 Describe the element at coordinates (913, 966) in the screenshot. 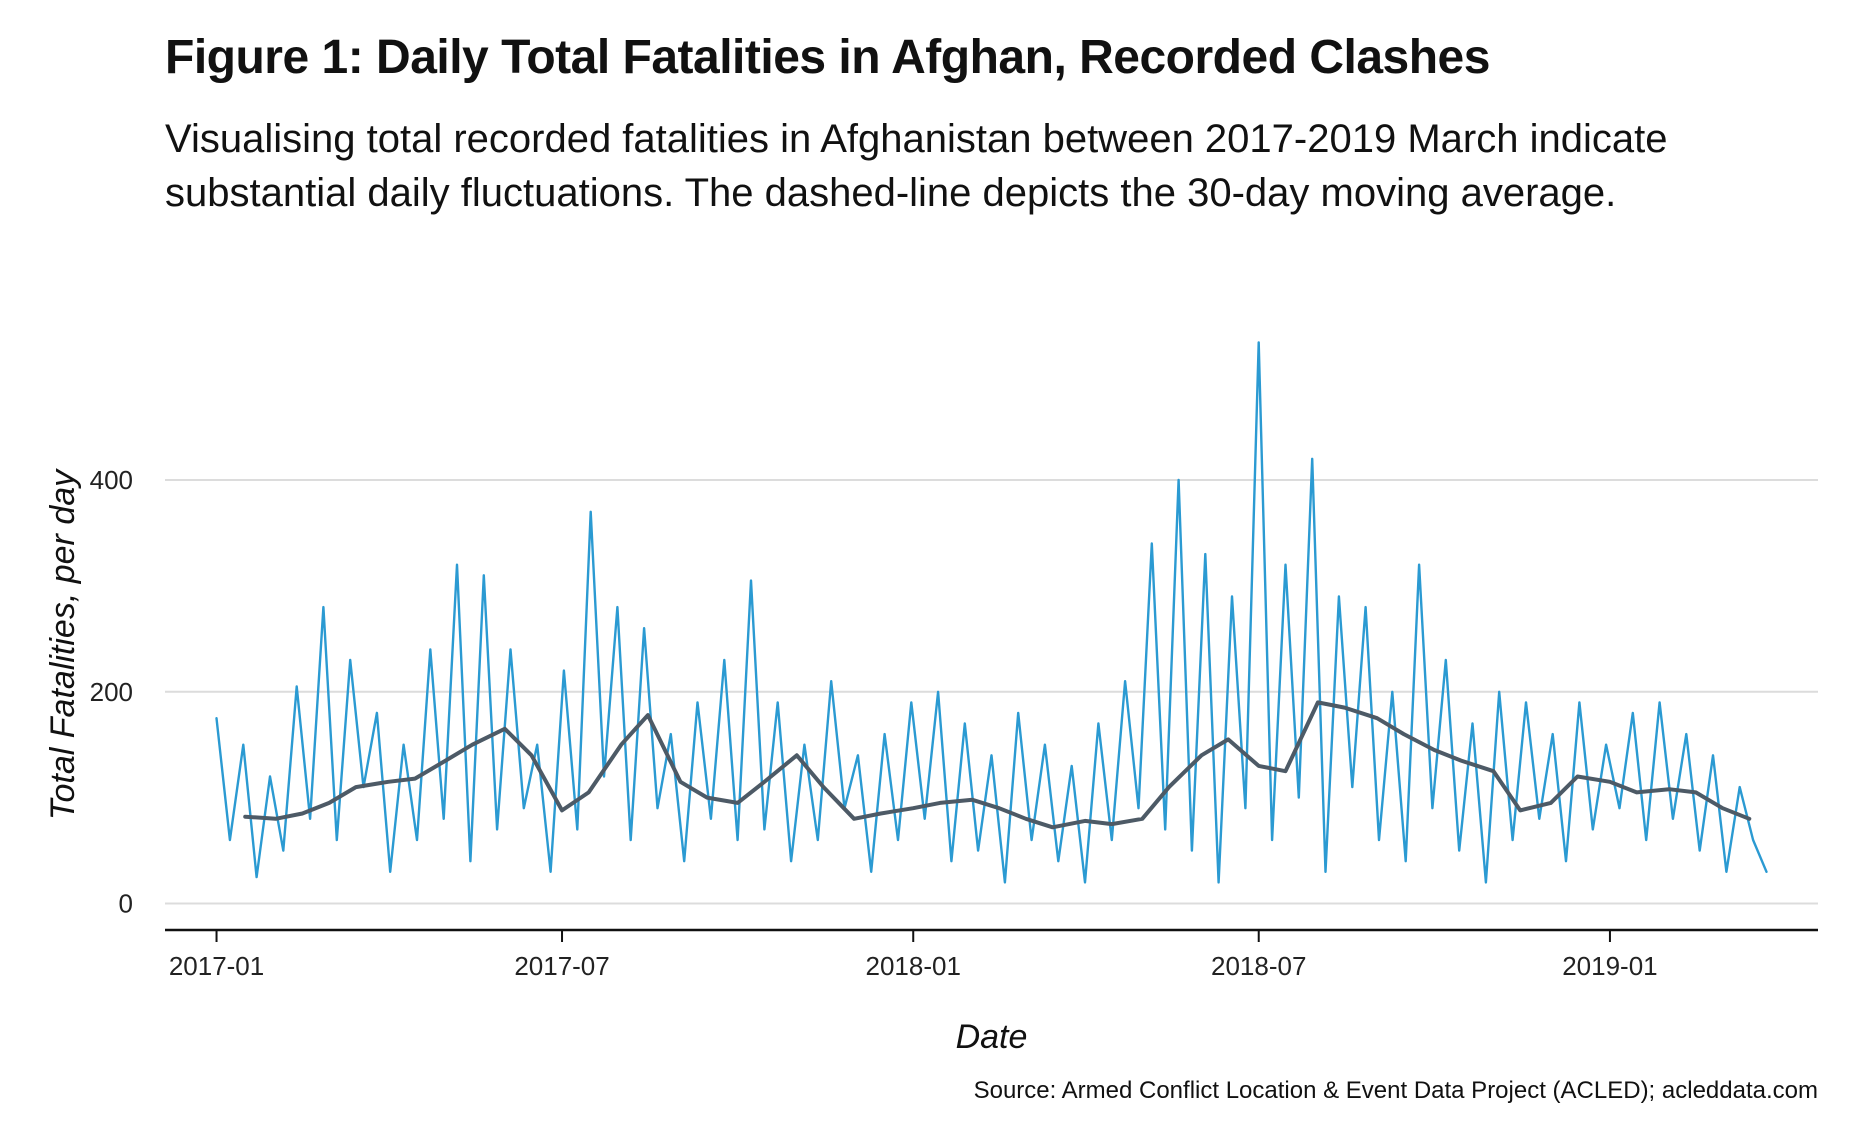

I see `x-tick-label: 2018-01` at that location.